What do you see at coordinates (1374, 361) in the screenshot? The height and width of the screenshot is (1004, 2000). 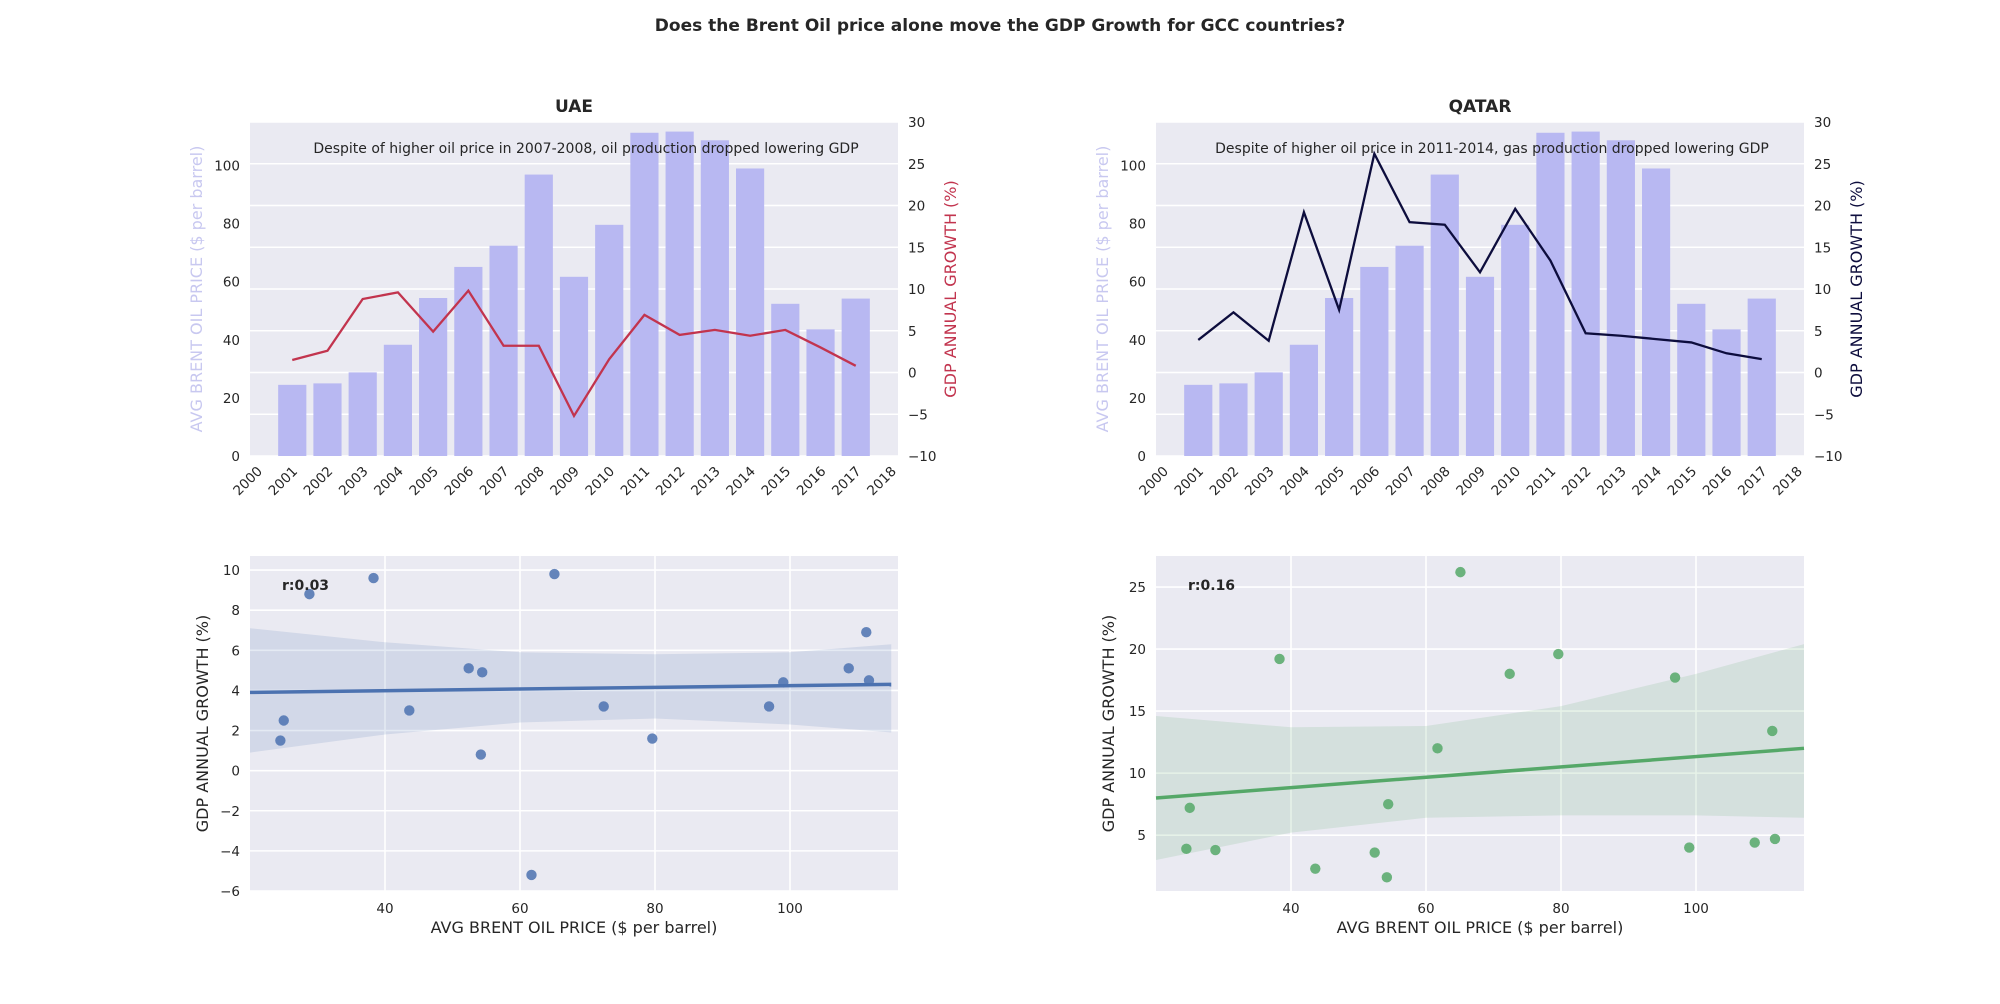 I see `bar-2006` at bounding box center [1374, 361].